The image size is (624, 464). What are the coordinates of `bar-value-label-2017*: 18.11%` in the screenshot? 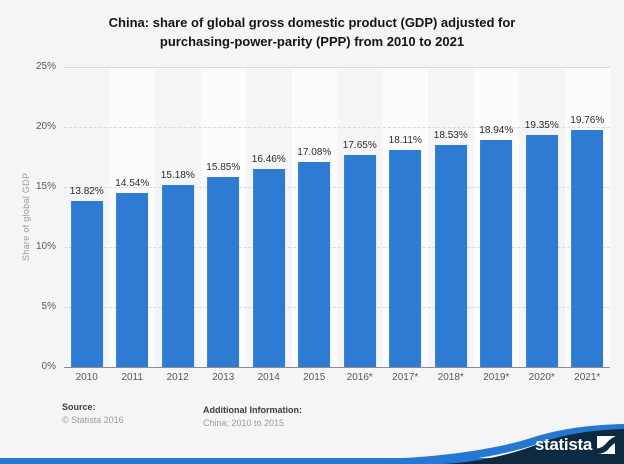 It's located at (405, 140).